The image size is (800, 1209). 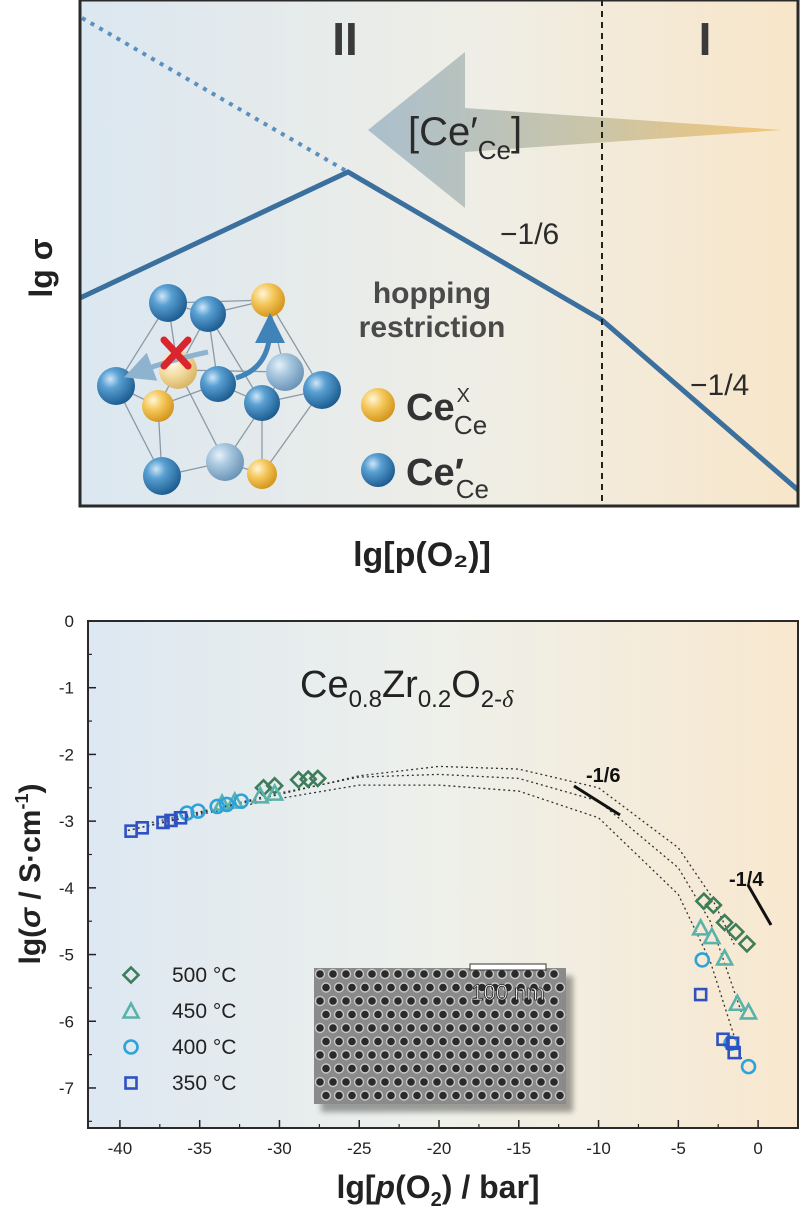 What do you see at coordinates (465, 137) in the screenshot?
I see `arrow-label: [Ce′Ce]` at bounding box center [465, 137].